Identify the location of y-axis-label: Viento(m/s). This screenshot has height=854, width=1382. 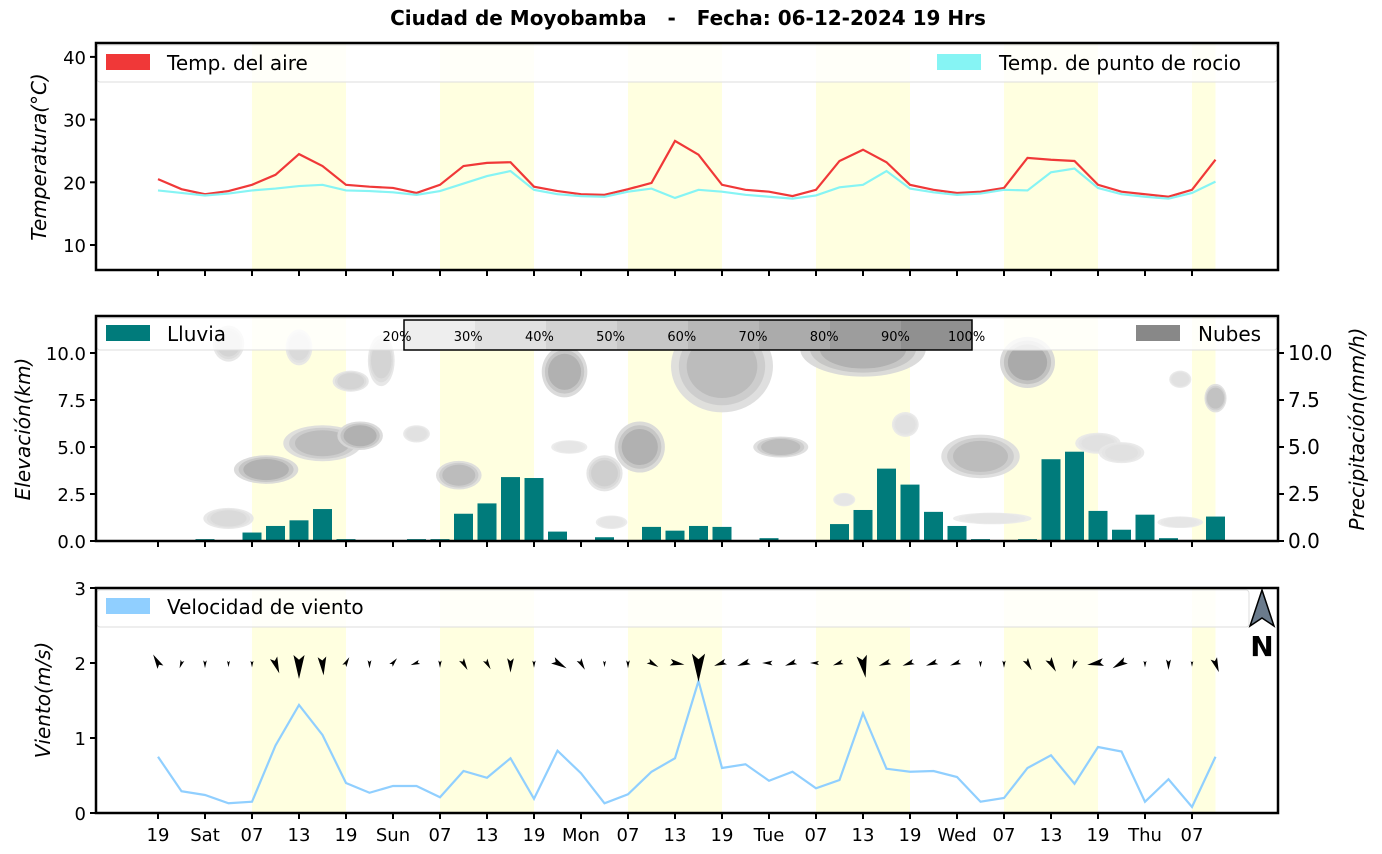
(43, 700).